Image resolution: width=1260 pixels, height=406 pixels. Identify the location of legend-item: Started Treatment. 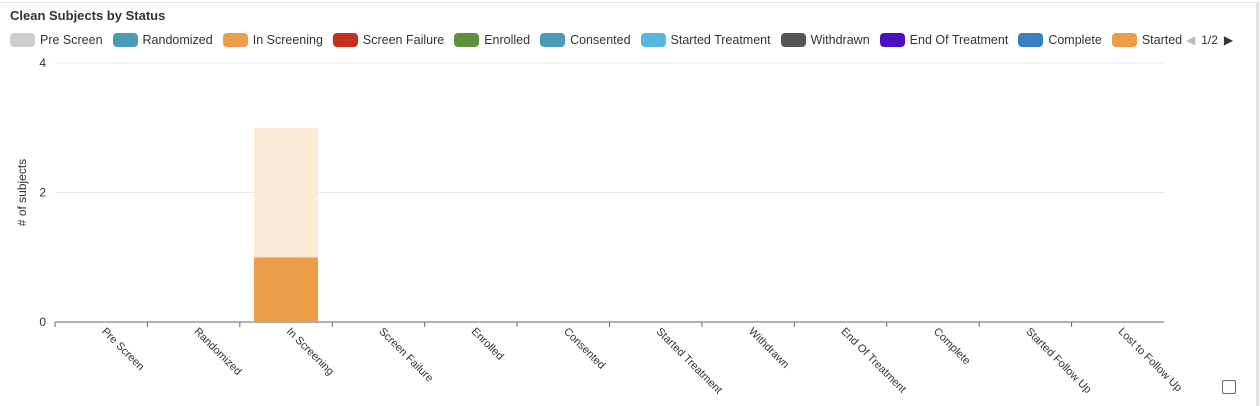
(705, 40).